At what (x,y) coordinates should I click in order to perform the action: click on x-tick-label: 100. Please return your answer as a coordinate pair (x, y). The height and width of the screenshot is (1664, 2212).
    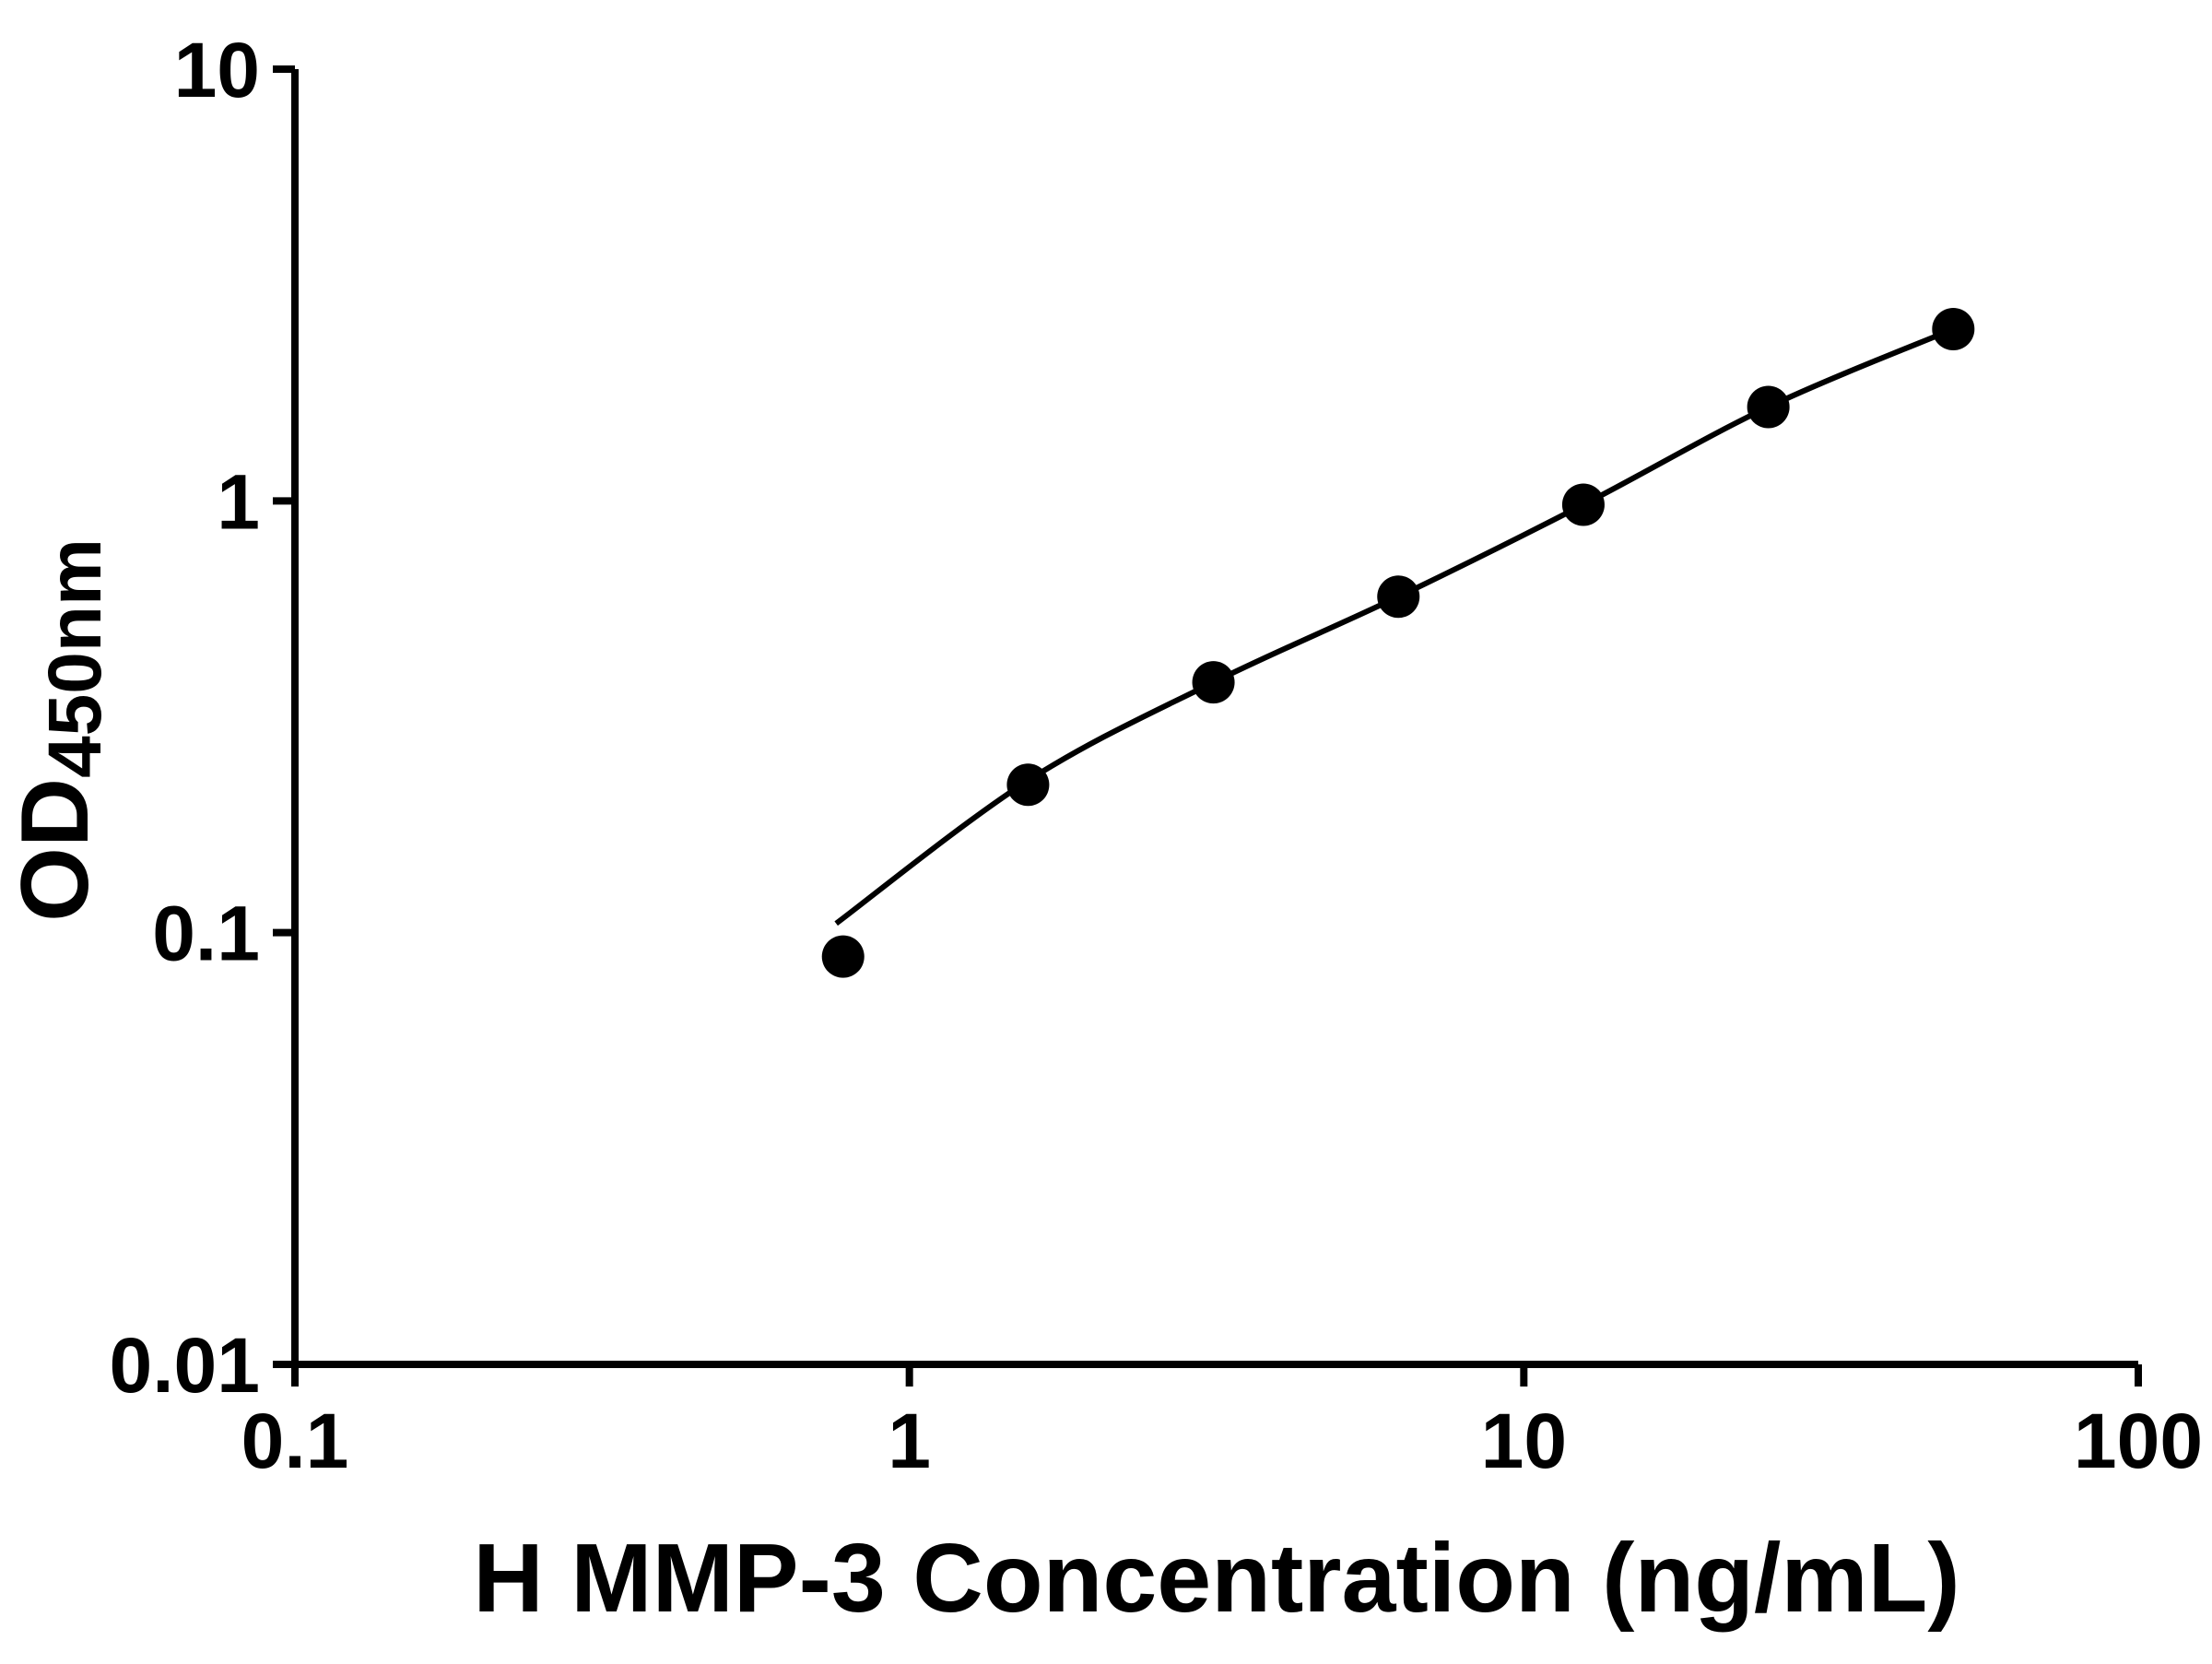
    Looking at the image, I should click on (2138, 1441).